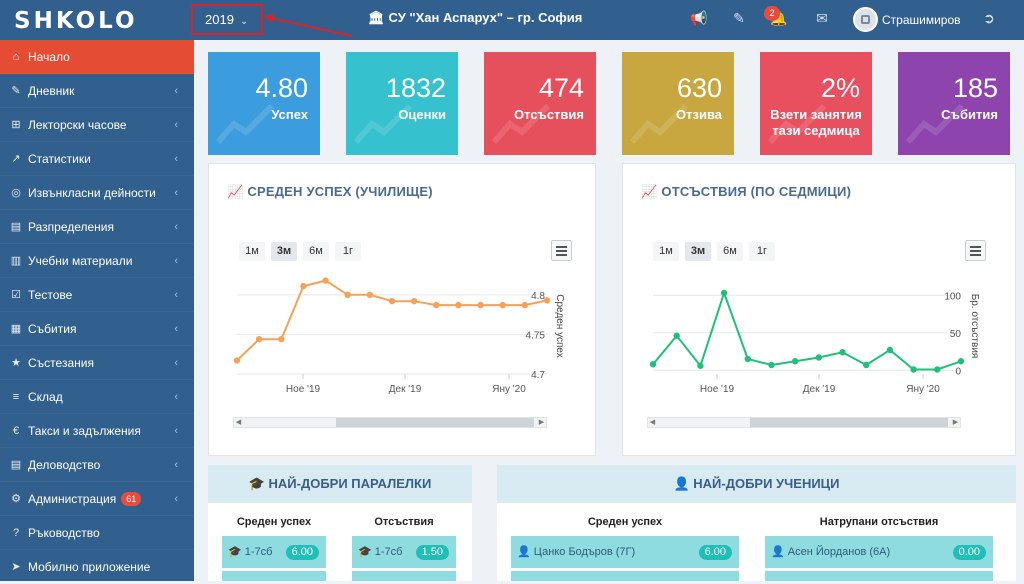  What do you see at coordinates (561, 88) in the screenshot?
I see `stat-value: 474` at bounding box center [561, 88].